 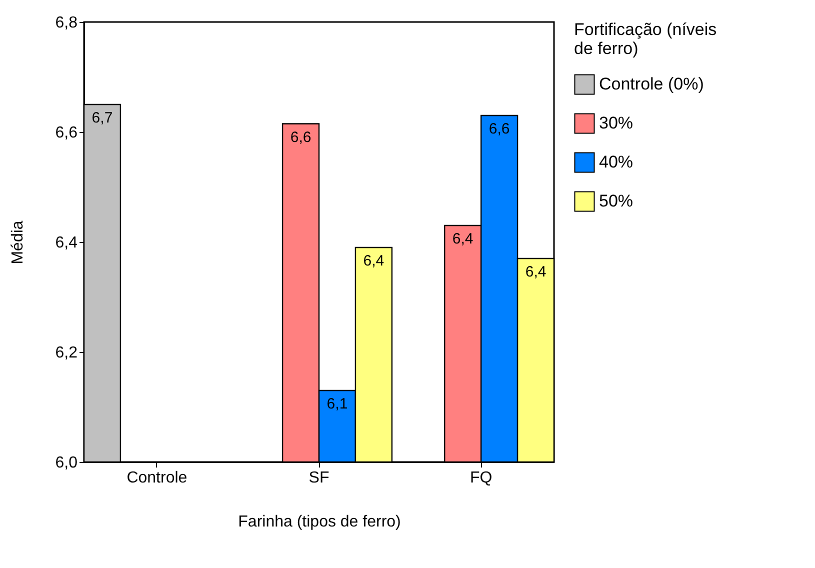 What do you see at coordinates (319, 478) in the screenshot?
I see `x-tick-label: SF` at bounding box center [319, 478].